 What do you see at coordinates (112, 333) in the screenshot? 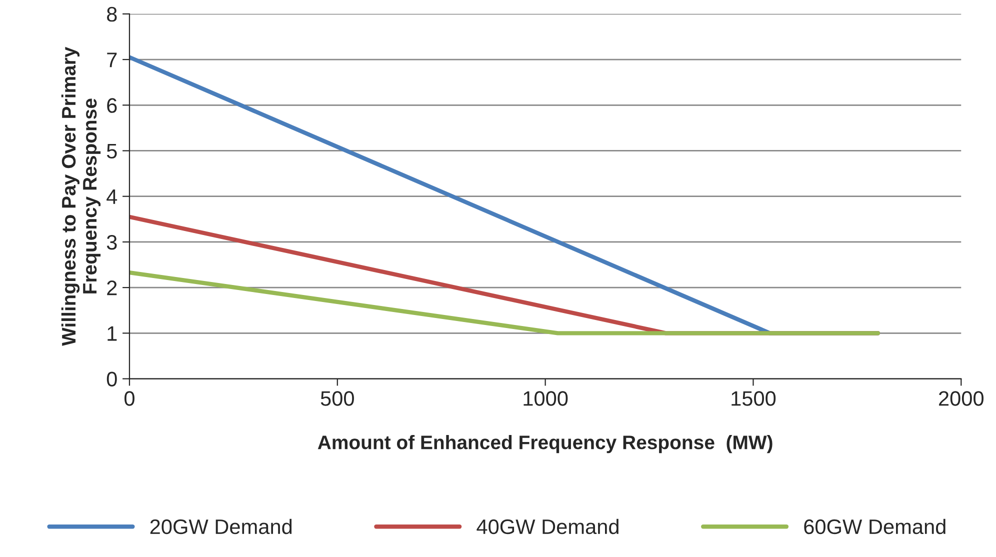
I see `y-tick-label: 1` at bounding box center [112, 333].